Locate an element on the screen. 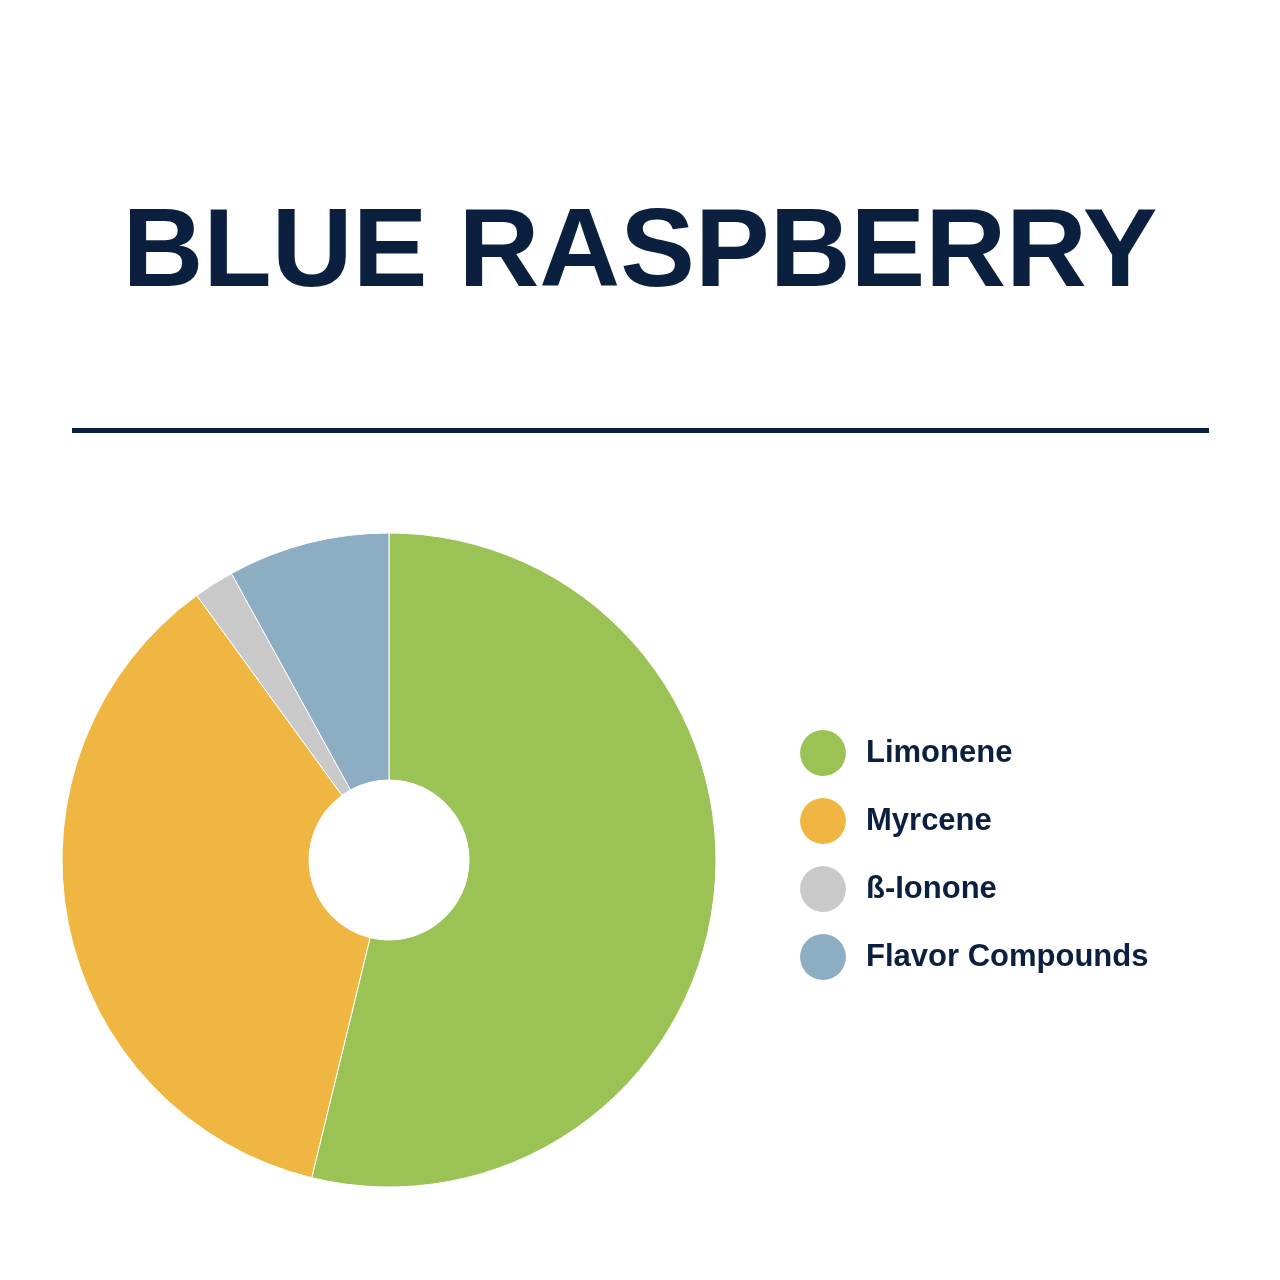 The width and height of the screenshot is (1280, 1280). legend-label: ß-Ionone is located at coordinates (931, 887).